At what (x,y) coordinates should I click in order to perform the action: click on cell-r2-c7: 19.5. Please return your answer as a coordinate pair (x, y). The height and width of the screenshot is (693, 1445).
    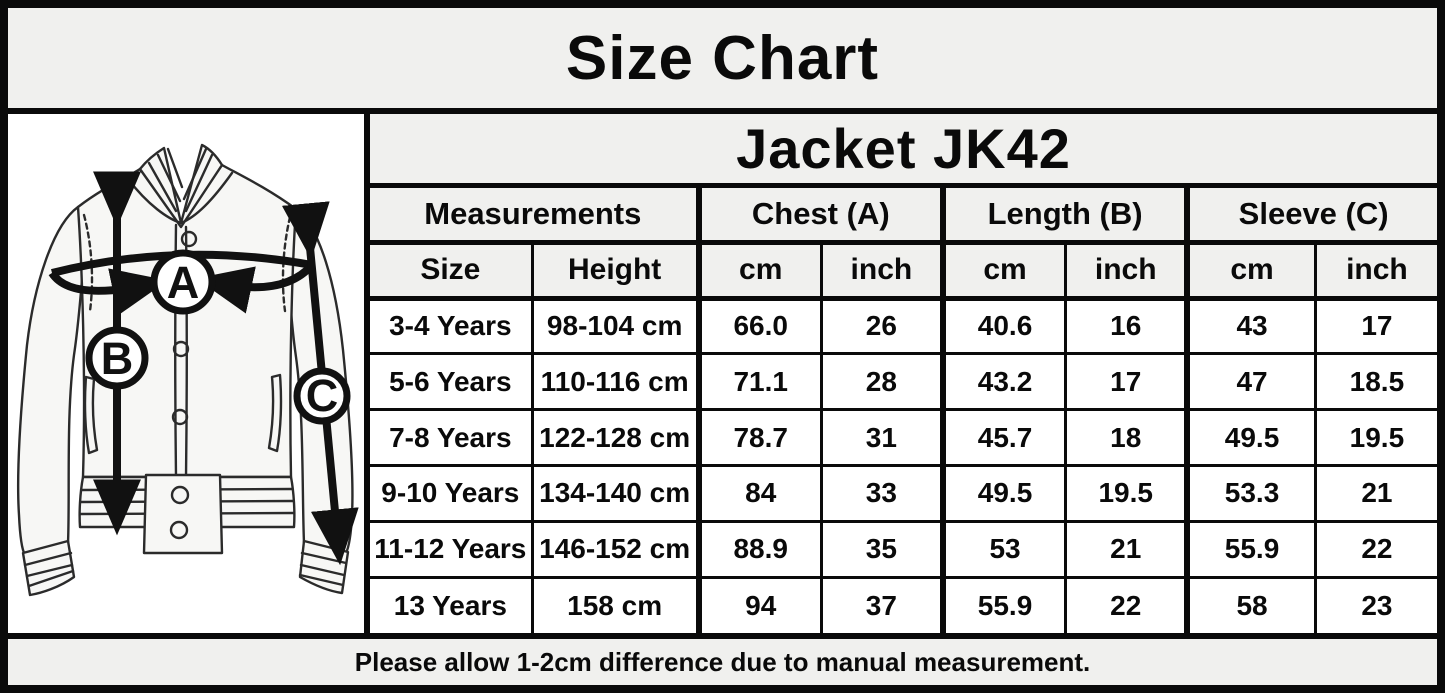
    Looking at the image, I should click on (1375, 437).